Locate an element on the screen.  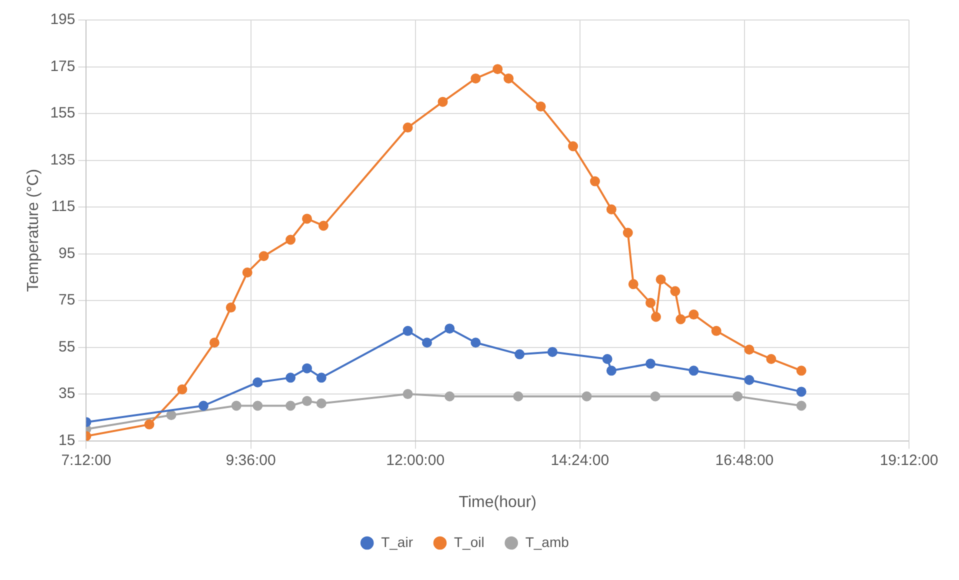
x-tick-label: 7:12:00 is located at coordinates (86, 460).